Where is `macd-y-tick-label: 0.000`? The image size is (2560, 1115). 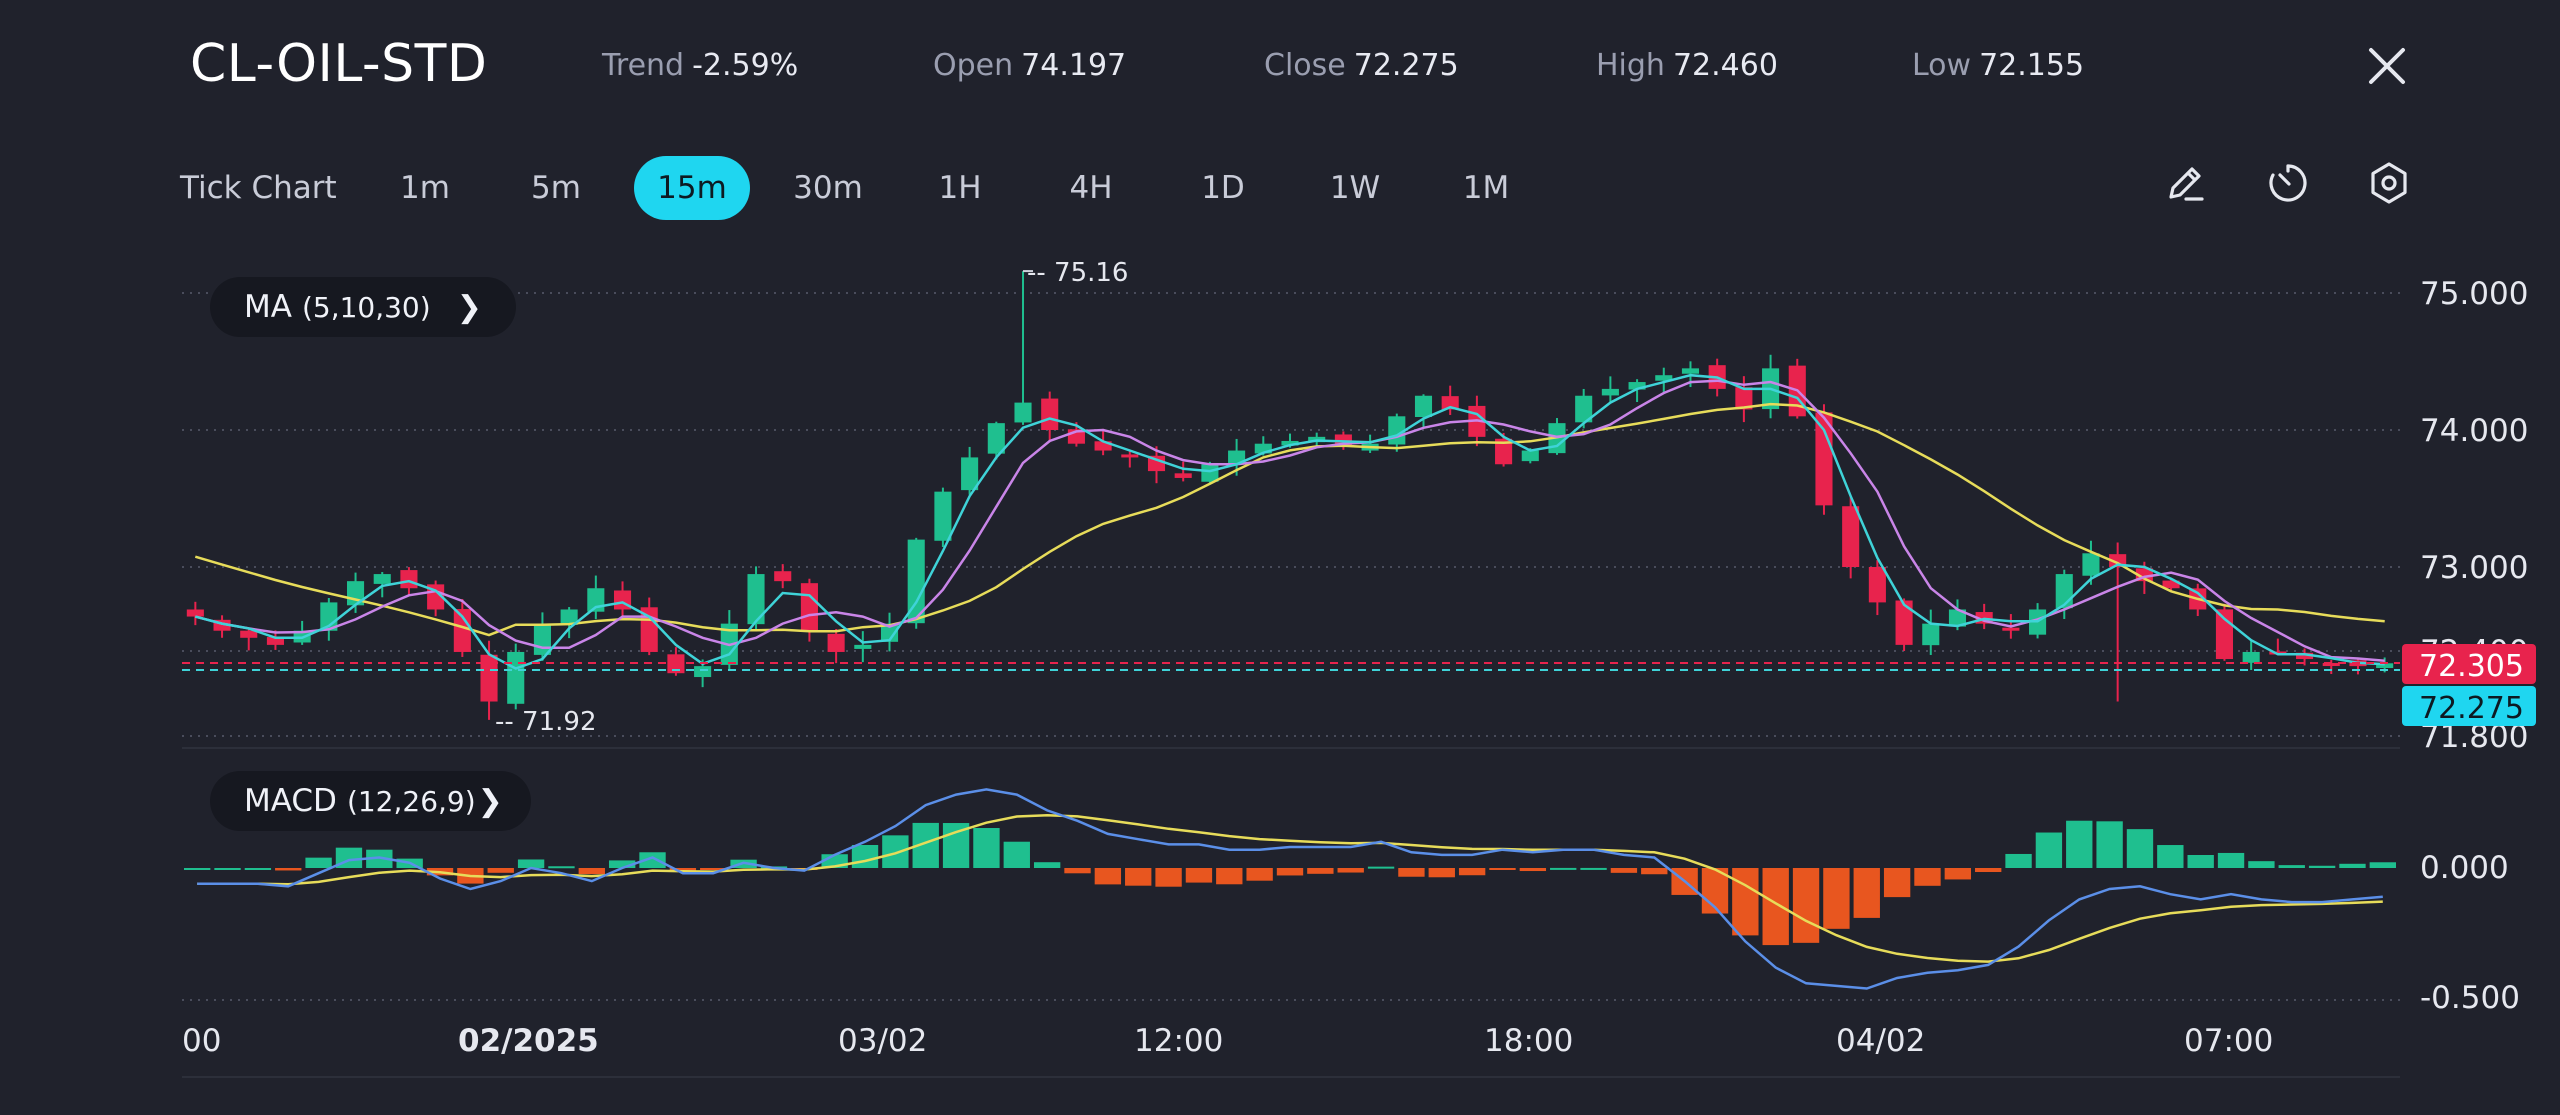 macd-y-tick-label: 0.000 is located at coordinates (2464, 868).